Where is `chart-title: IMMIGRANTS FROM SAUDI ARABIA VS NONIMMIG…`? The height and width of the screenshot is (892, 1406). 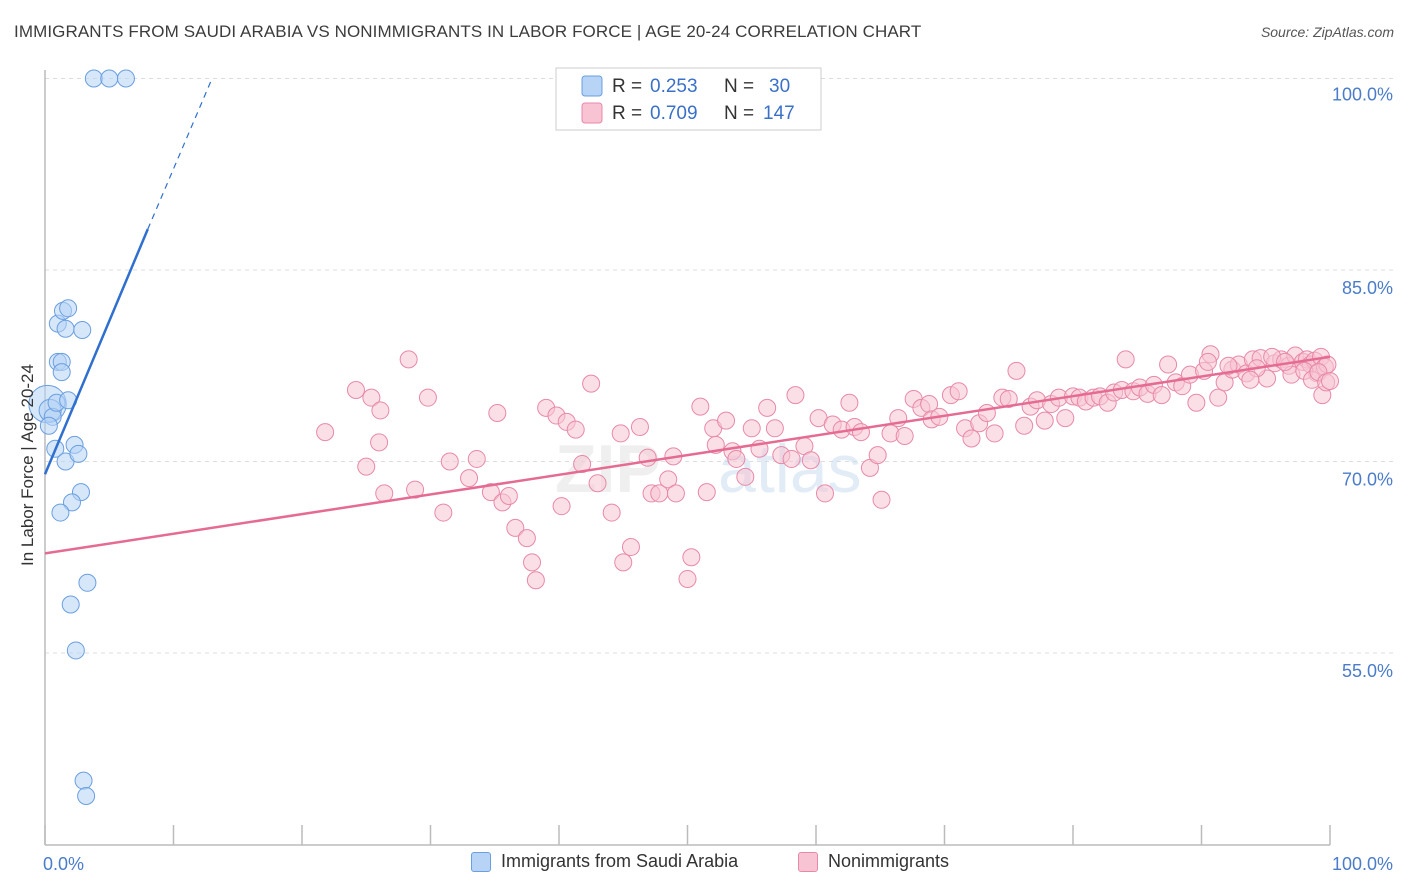 chart-title: IMMIGRANTS FROM SAUDI ARABIA VS NONIMMIG… is located at coordinates (468, 31).